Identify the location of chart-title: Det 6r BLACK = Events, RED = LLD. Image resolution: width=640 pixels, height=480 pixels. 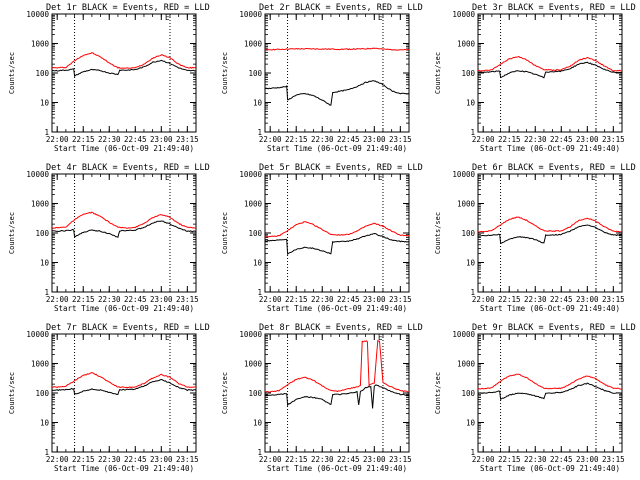
(554, 168).